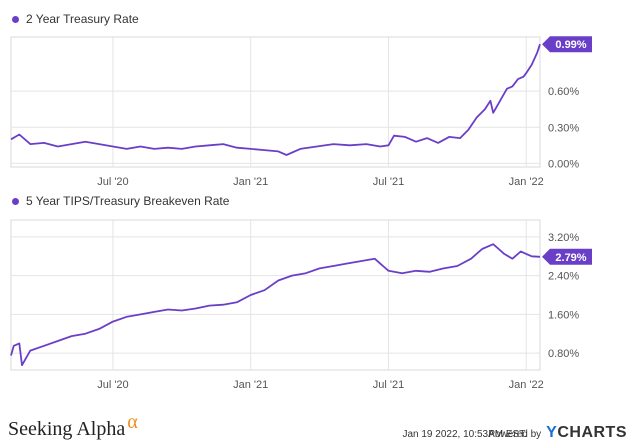 The image size is (635, 447). Describe the element at coordinates (464, 434) in the screenshot. I see `timestamp: Jan 19 2022, 10:53AM EST.` at that location.